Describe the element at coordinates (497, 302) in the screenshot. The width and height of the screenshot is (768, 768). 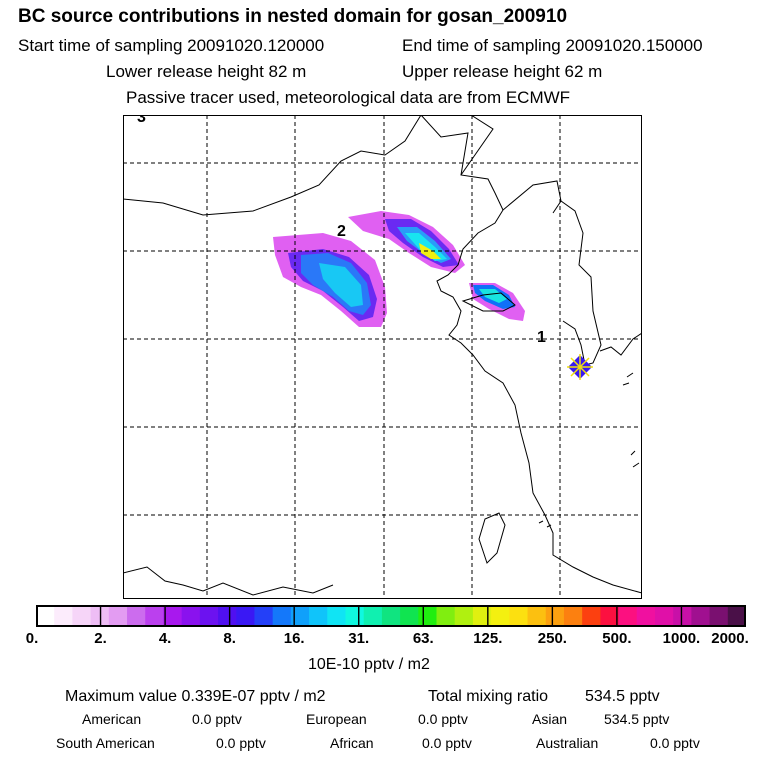
I see `plume-shandong` at that location.